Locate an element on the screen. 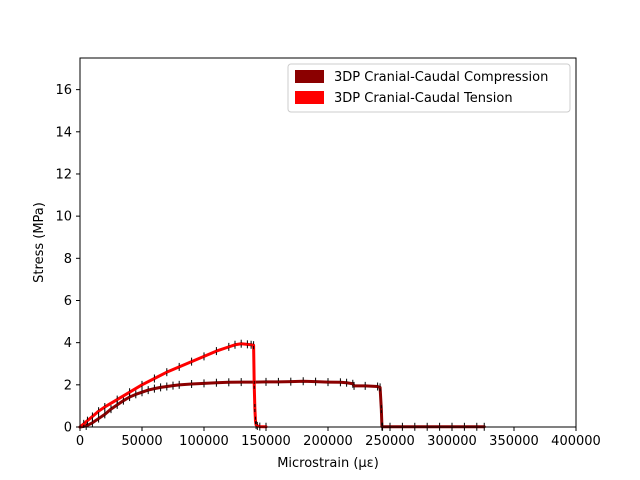 The height and width of the screenshot is (480, 640). legend-label-tension: 3DP Cranial-Caudal Tension is located at coordinates (423, 98).